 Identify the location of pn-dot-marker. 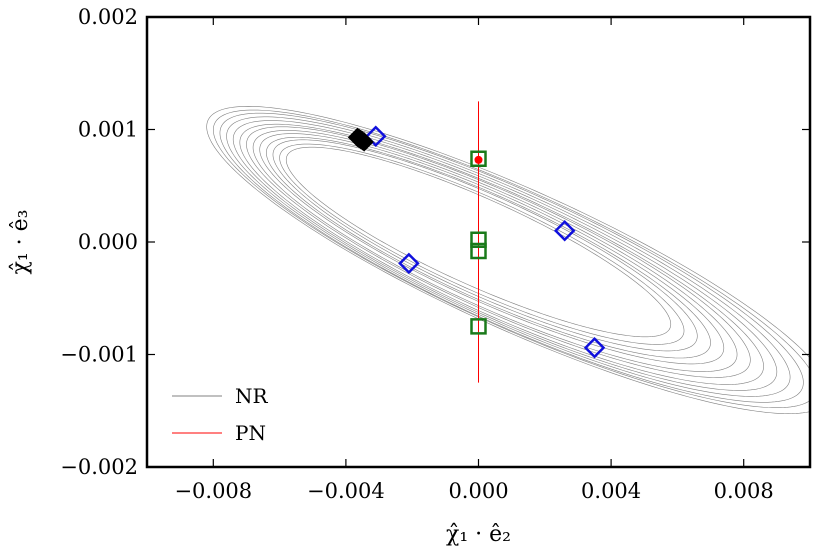
(478, 159).